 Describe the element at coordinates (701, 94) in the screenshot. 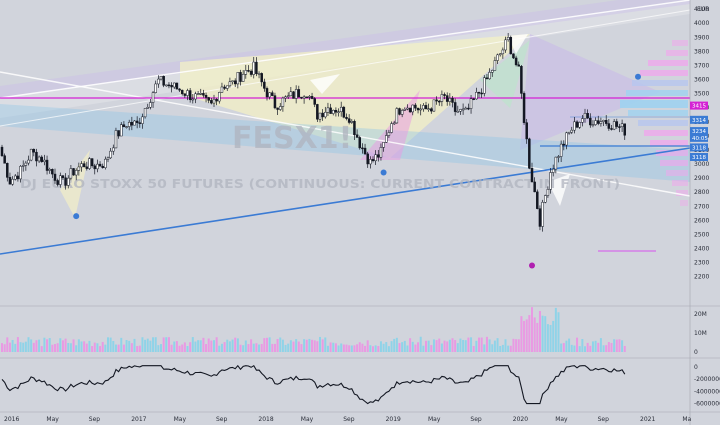

I see `price-tick-6: 3500` at that location.